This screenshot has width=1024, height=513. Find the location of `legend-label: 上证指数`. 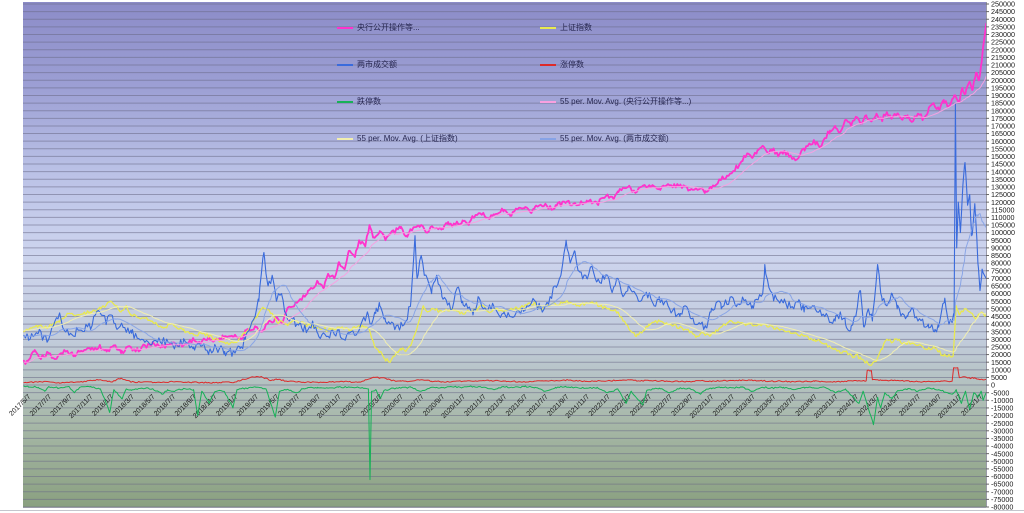

legend-label: 上证指数 is located at coordinates (576, 27).